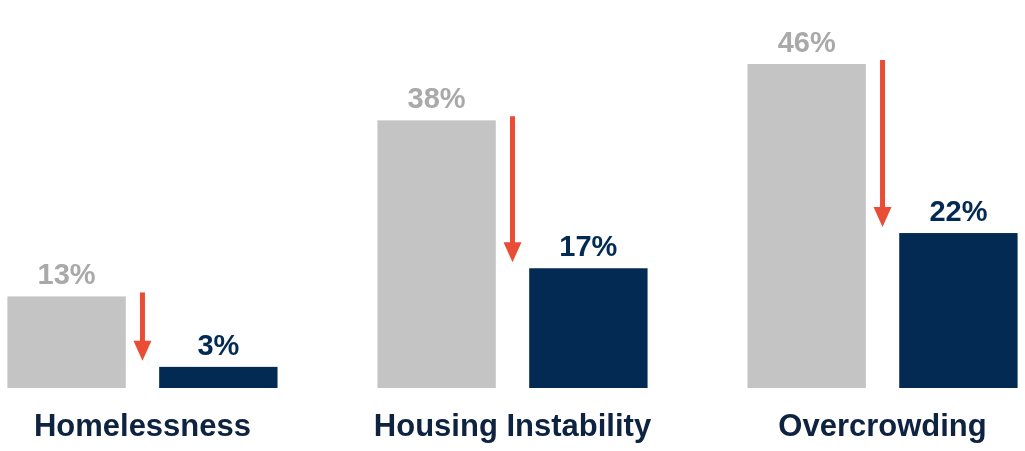 This screenshot has width=1025, height=451. Describe the element at coordinates (882, 425) in the screenshot. I see `x-tick-label: Overcrowding` at that location.